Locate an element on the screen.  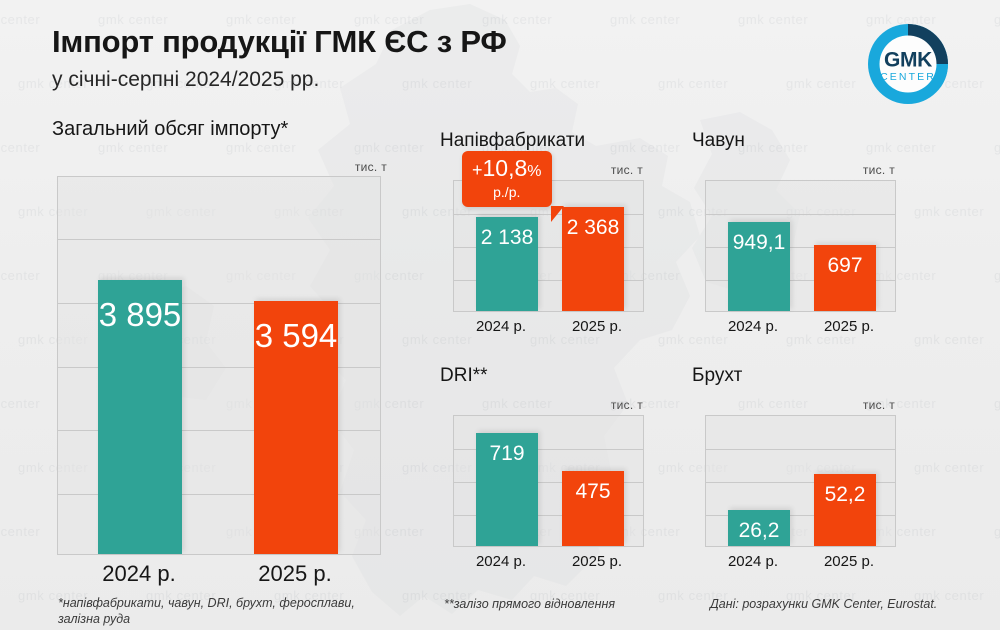
x-label-total-2025: 2025 р. is located at coordinates (295, 573).